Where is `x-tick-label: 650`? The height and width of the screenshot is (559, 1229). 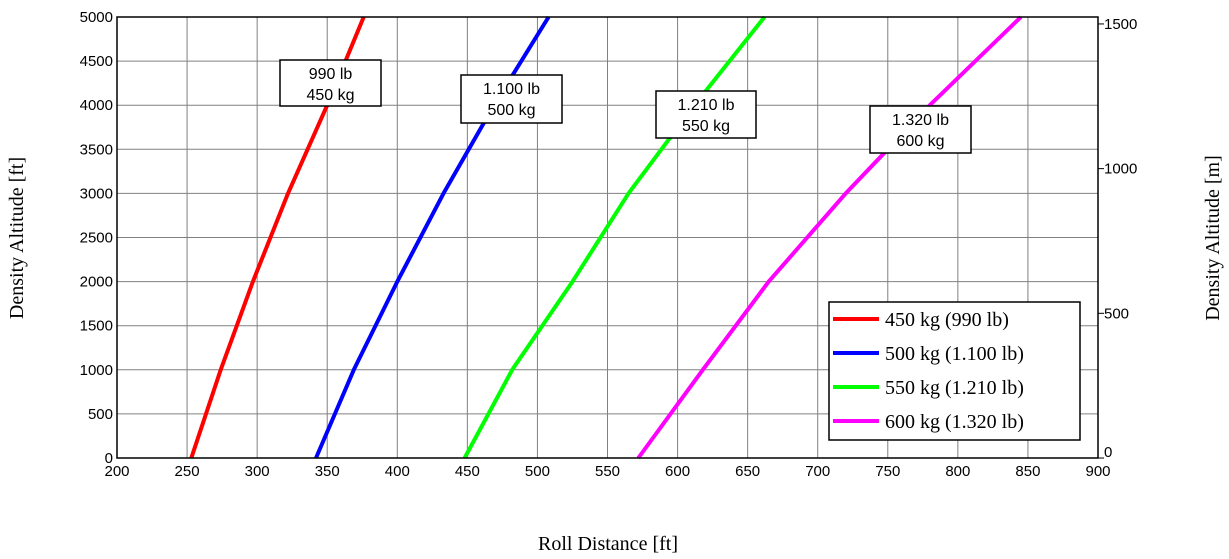
x-tick-label: 650 is located at coordinates (747, 471).